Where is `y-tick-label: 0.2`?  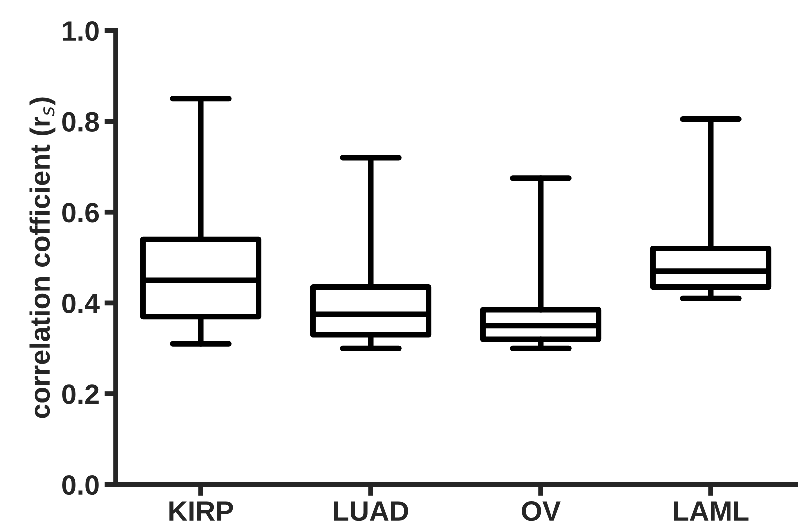 y-tick-label: 0.2 is located at coordinates (80, 394).